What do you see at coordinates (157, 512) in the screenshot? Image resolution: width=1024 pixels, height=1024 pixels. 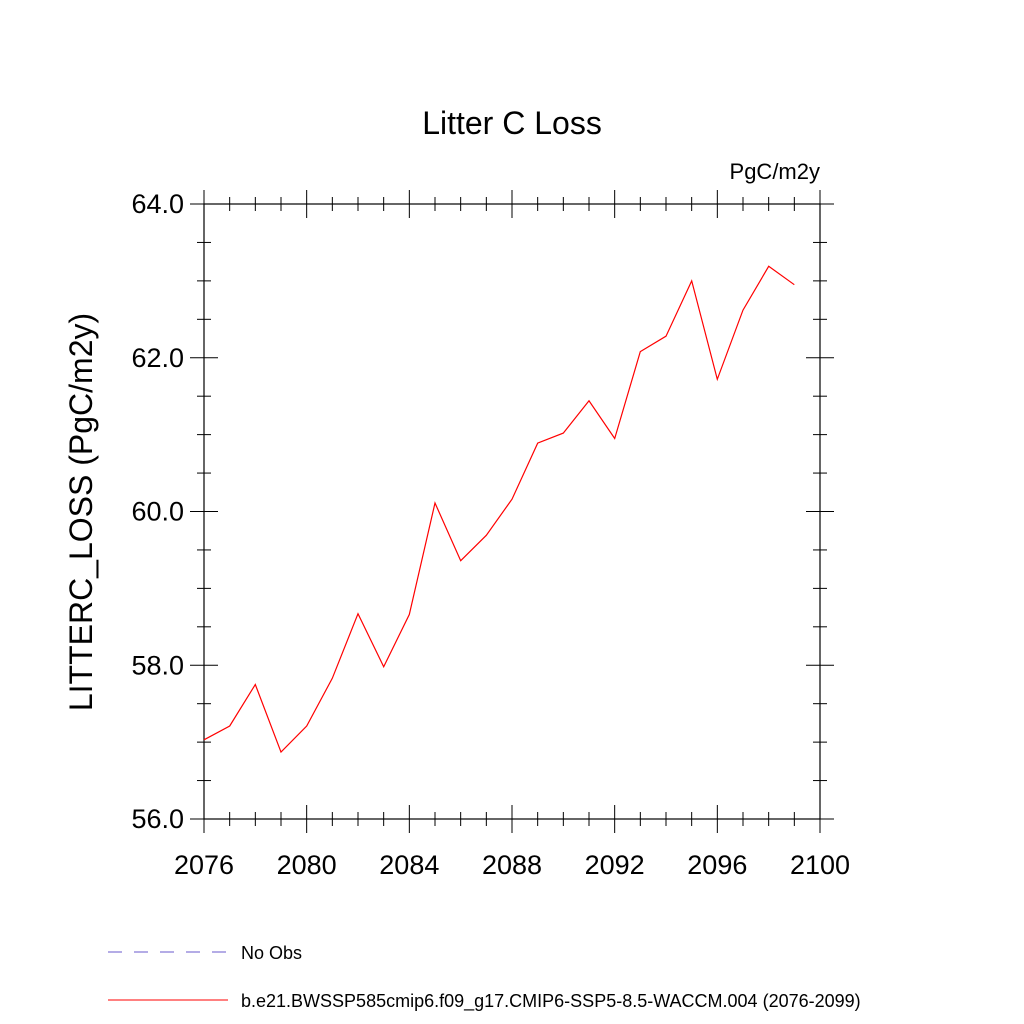 I see `y-tick-label: 60.0` at bounding box center [157, 512].